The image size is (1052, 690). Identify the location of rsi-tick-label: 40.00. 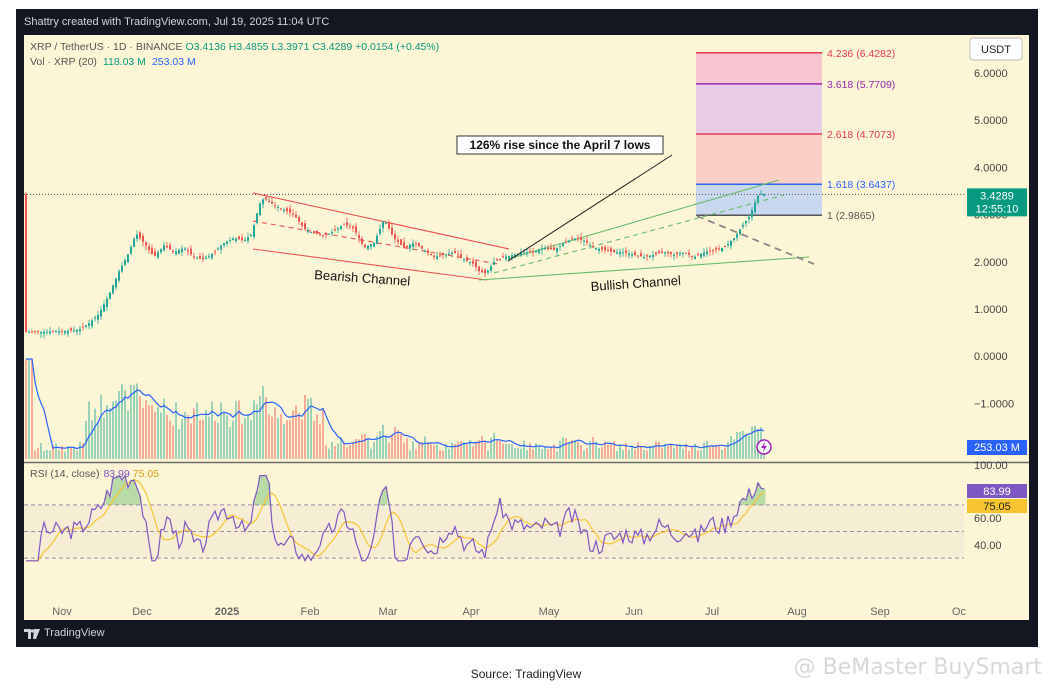
(988, 546).